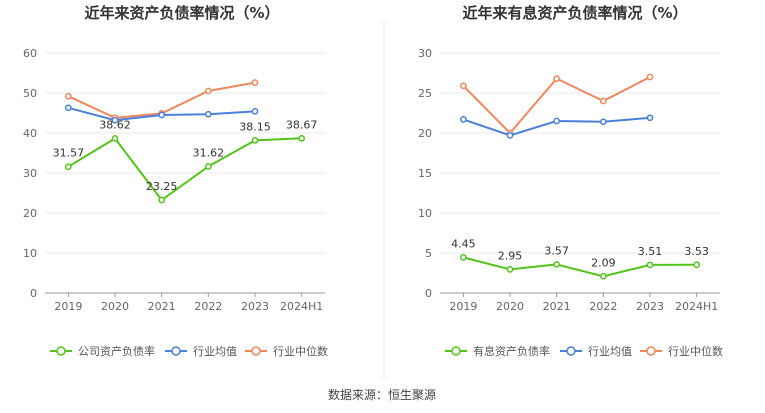 Image resolution: width=765 pixels, height=413 pixels. What do you see at coordinates (425, 93) in the screenshot?
I see `y-tick-label: 25` at bounding box center [425, 93].